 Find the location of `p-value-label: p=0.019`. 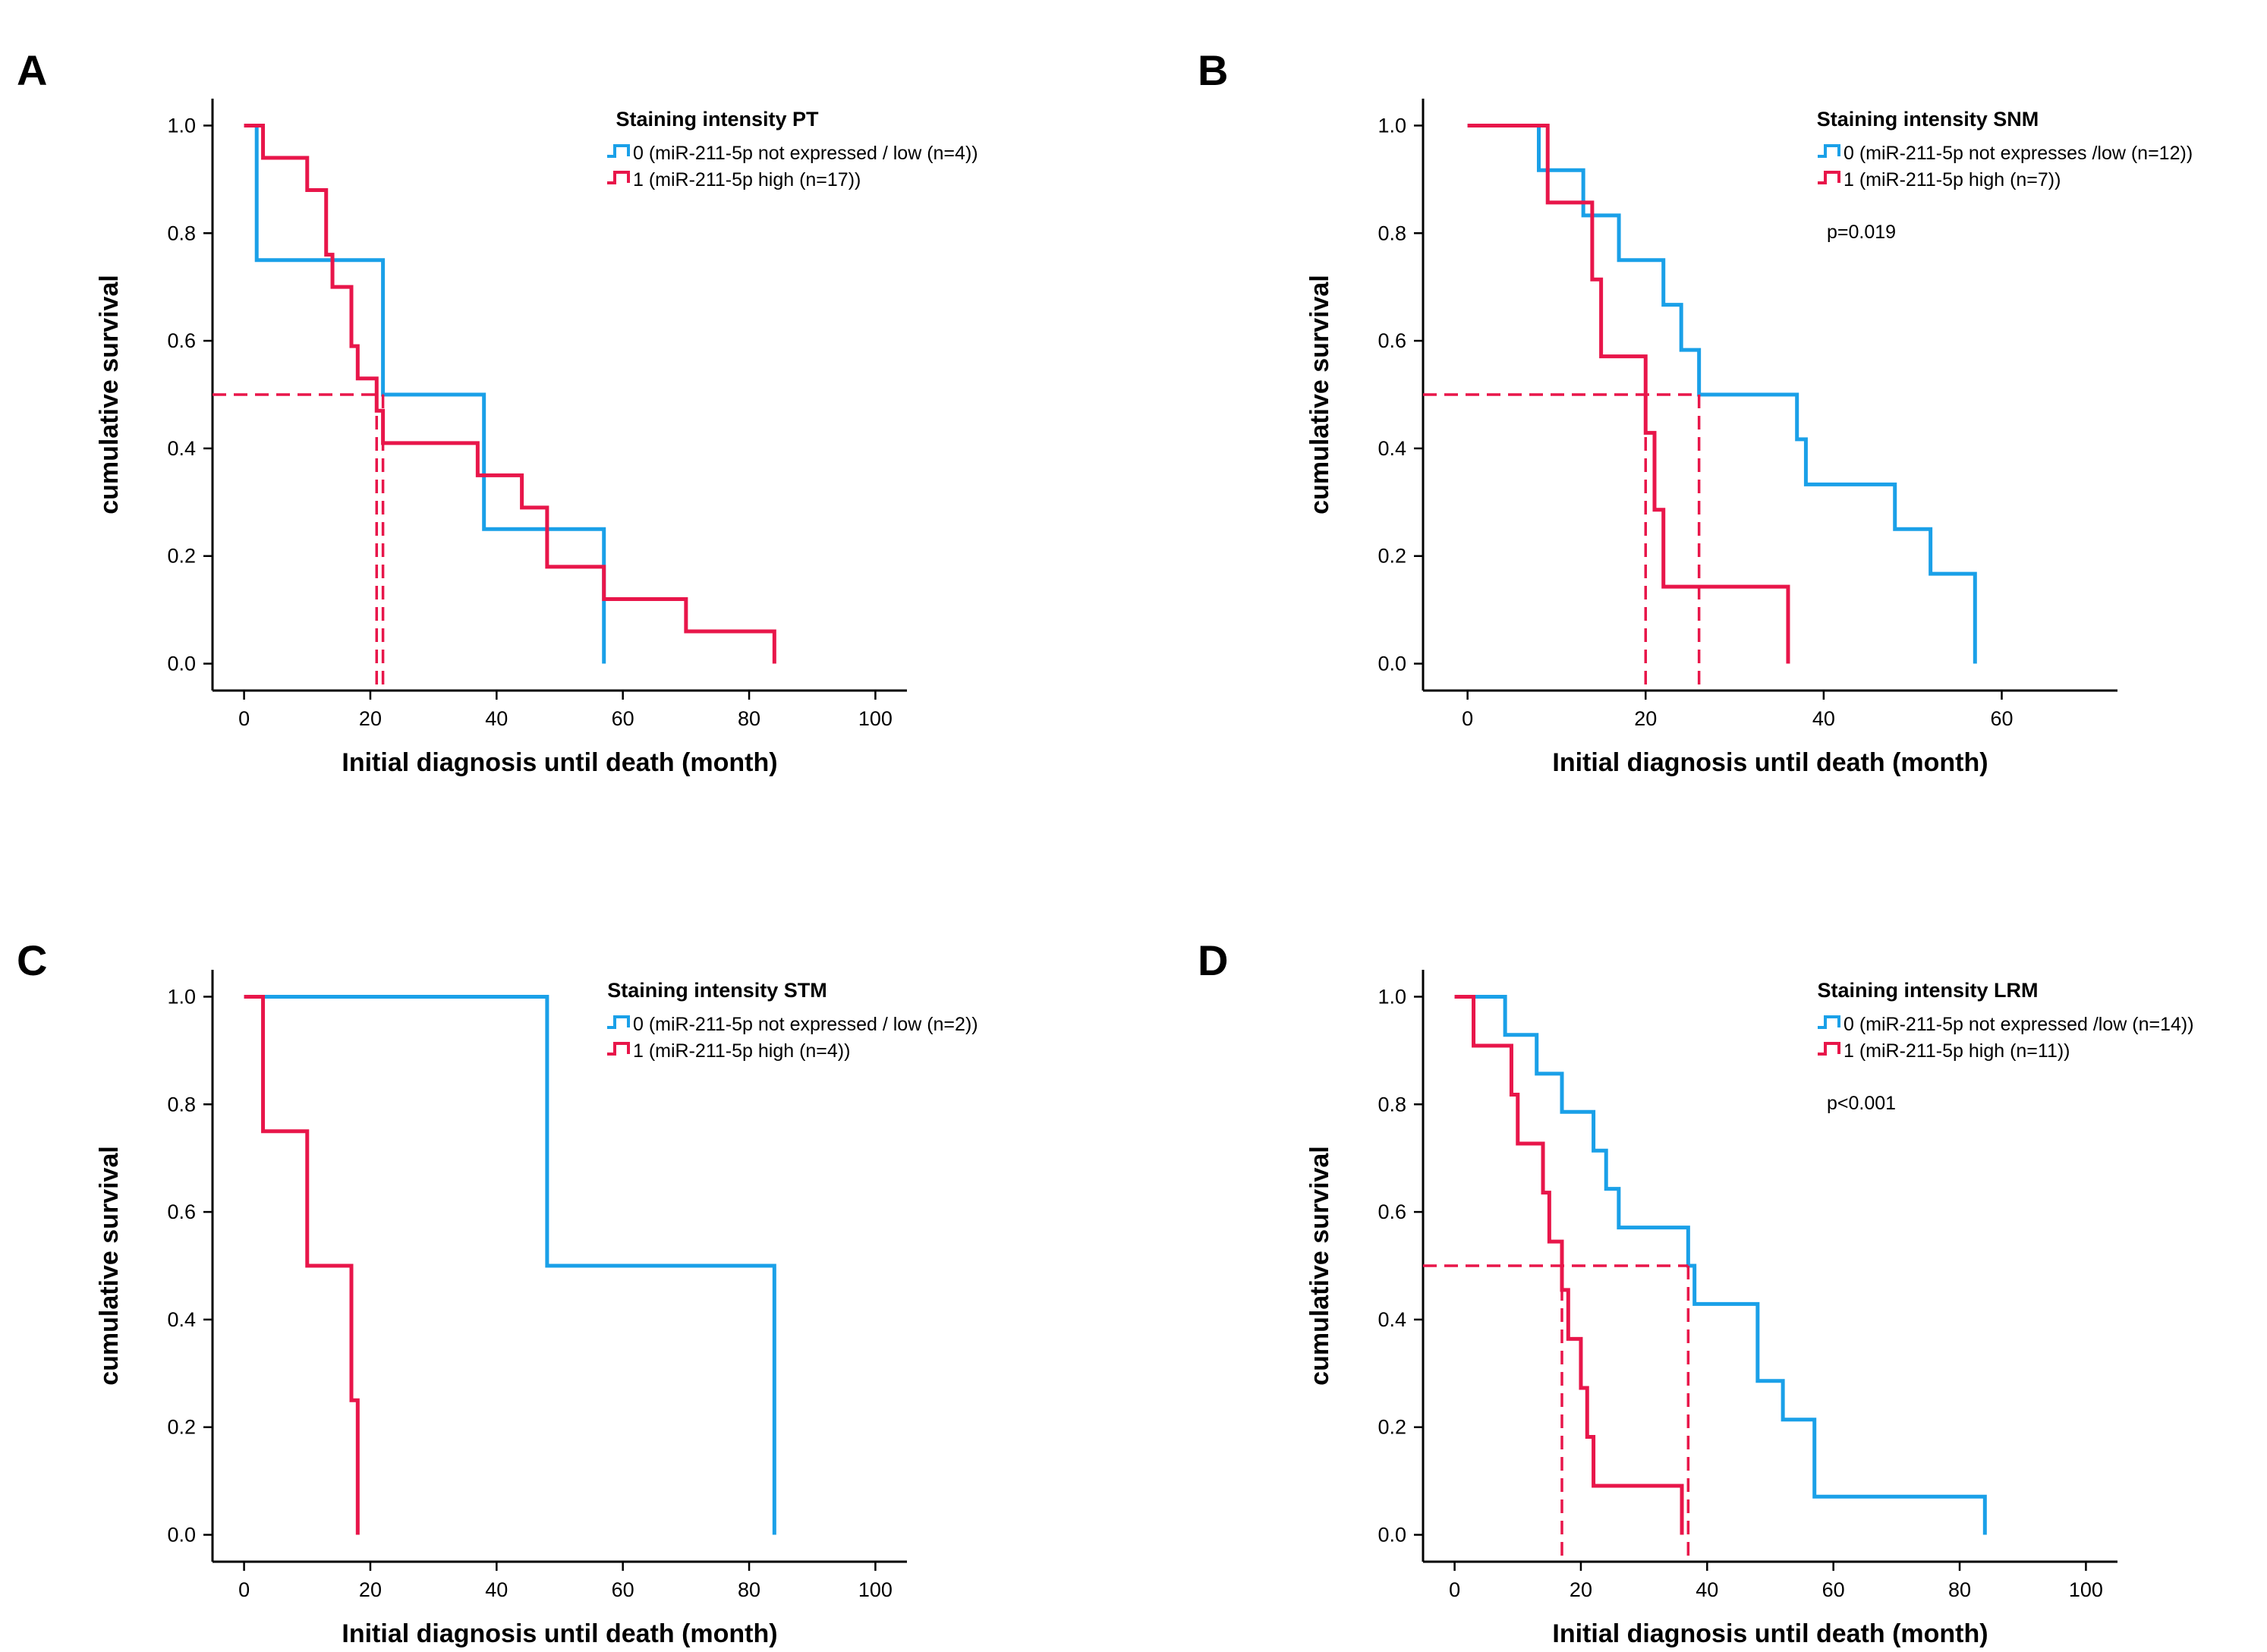

p-value-label: p=0.019 is located at coordinates (1861, 232).